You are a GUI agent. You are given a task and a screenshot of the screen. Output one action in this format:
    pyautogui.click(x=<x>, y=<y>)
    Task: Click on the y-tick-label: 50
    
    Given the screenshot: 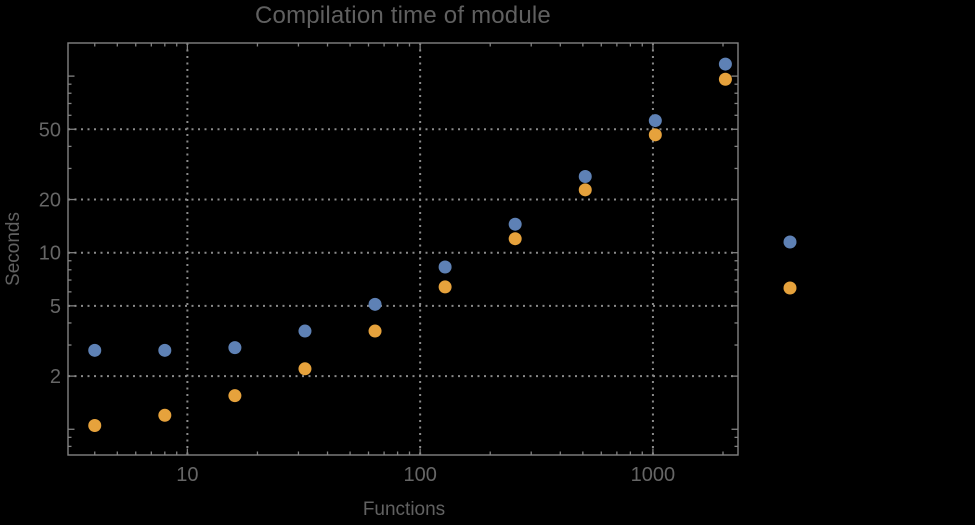 What is the action you would take?
    pyautogui.click(x=50, y=130)
    